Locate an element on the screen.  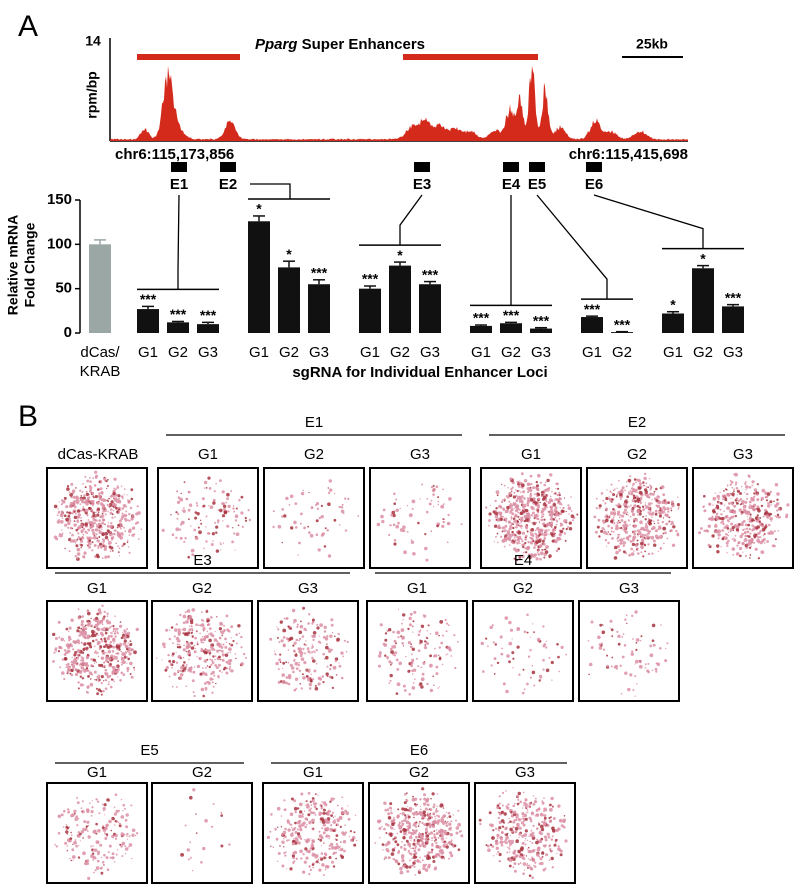
significance: *** is located at coordinates (541, 320).